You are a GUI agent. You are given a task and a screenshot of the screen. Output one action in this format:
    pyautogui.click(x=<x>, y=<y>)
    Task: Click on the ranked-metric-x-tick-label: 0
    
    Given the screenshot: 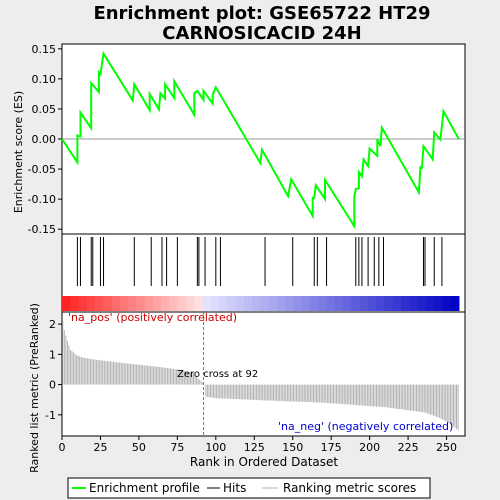 What is the action you would take?
    pyautogui.click(x=62, y=447)
    